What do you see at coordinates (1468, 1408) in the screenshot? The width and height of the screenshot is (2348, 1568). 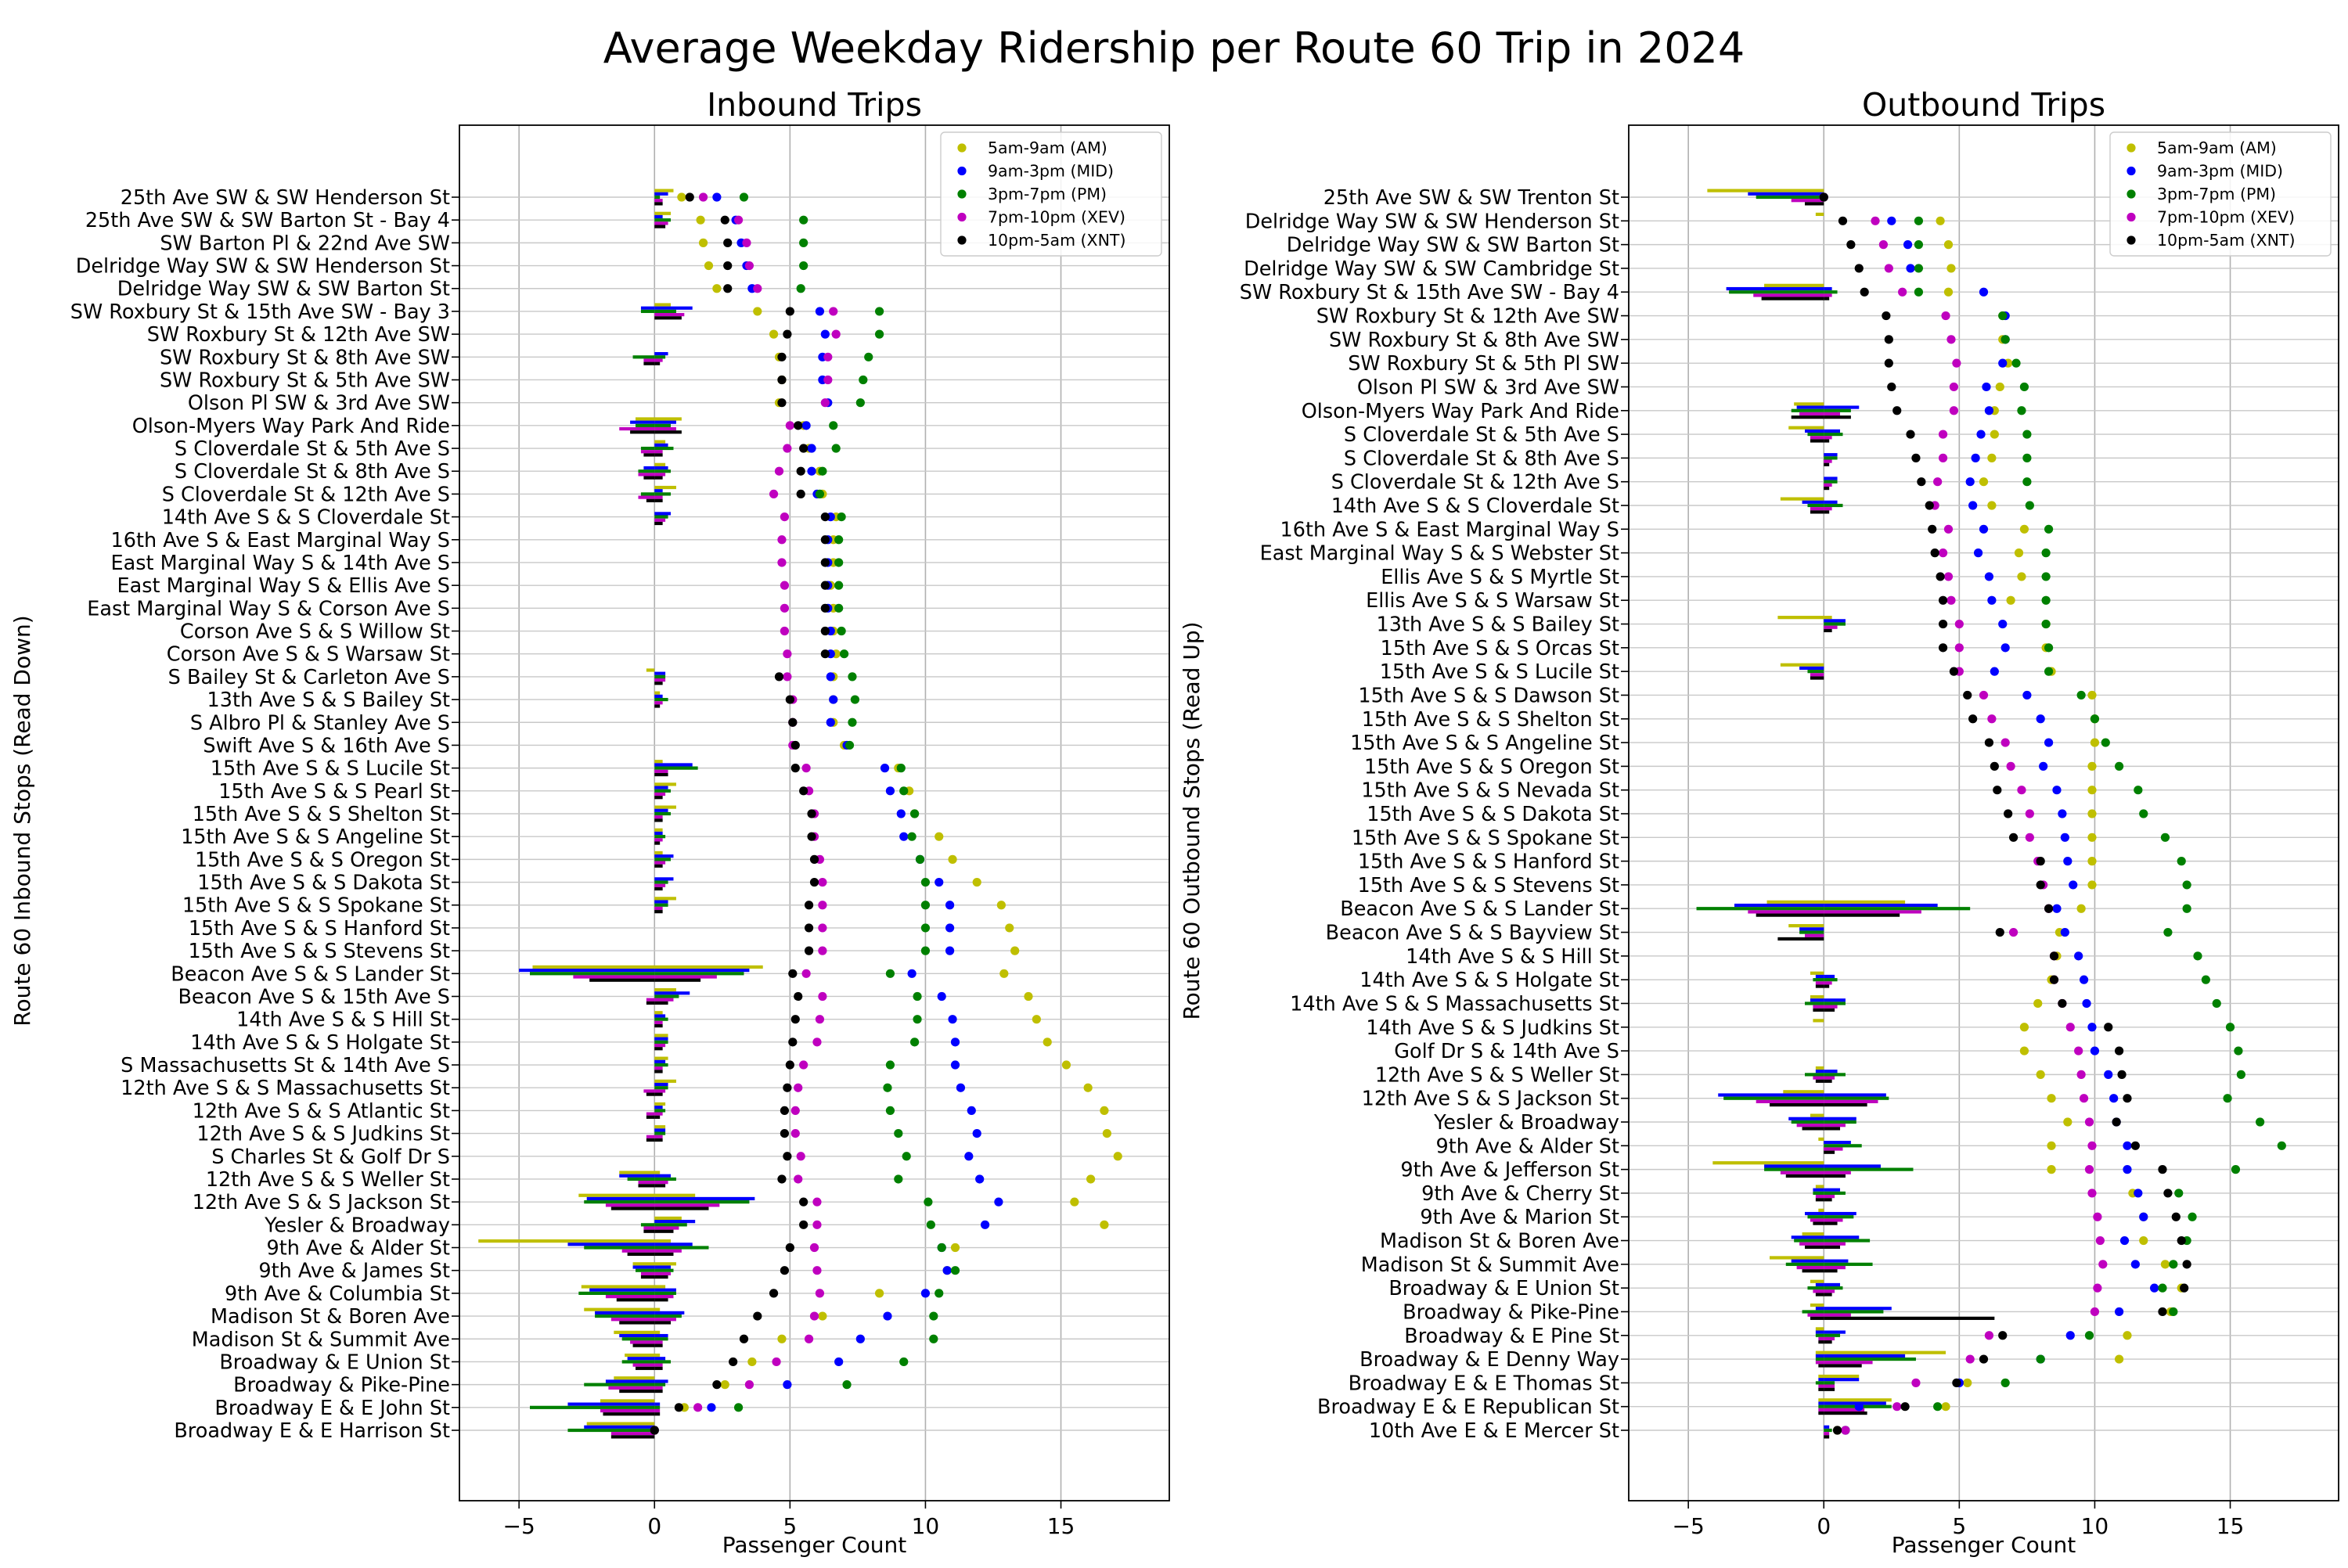 I see `stop-label: Broadway E & E Republican St` at bounding box center [1468, 1408].